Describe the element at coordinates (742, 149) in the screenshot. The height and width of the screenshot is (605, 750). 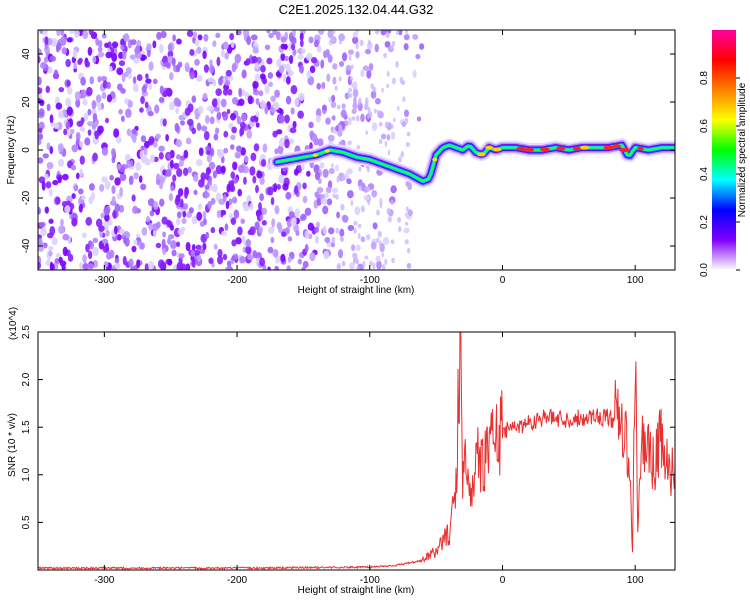
I see `colorbar-label: Normalized spectral amplitude` at that location.